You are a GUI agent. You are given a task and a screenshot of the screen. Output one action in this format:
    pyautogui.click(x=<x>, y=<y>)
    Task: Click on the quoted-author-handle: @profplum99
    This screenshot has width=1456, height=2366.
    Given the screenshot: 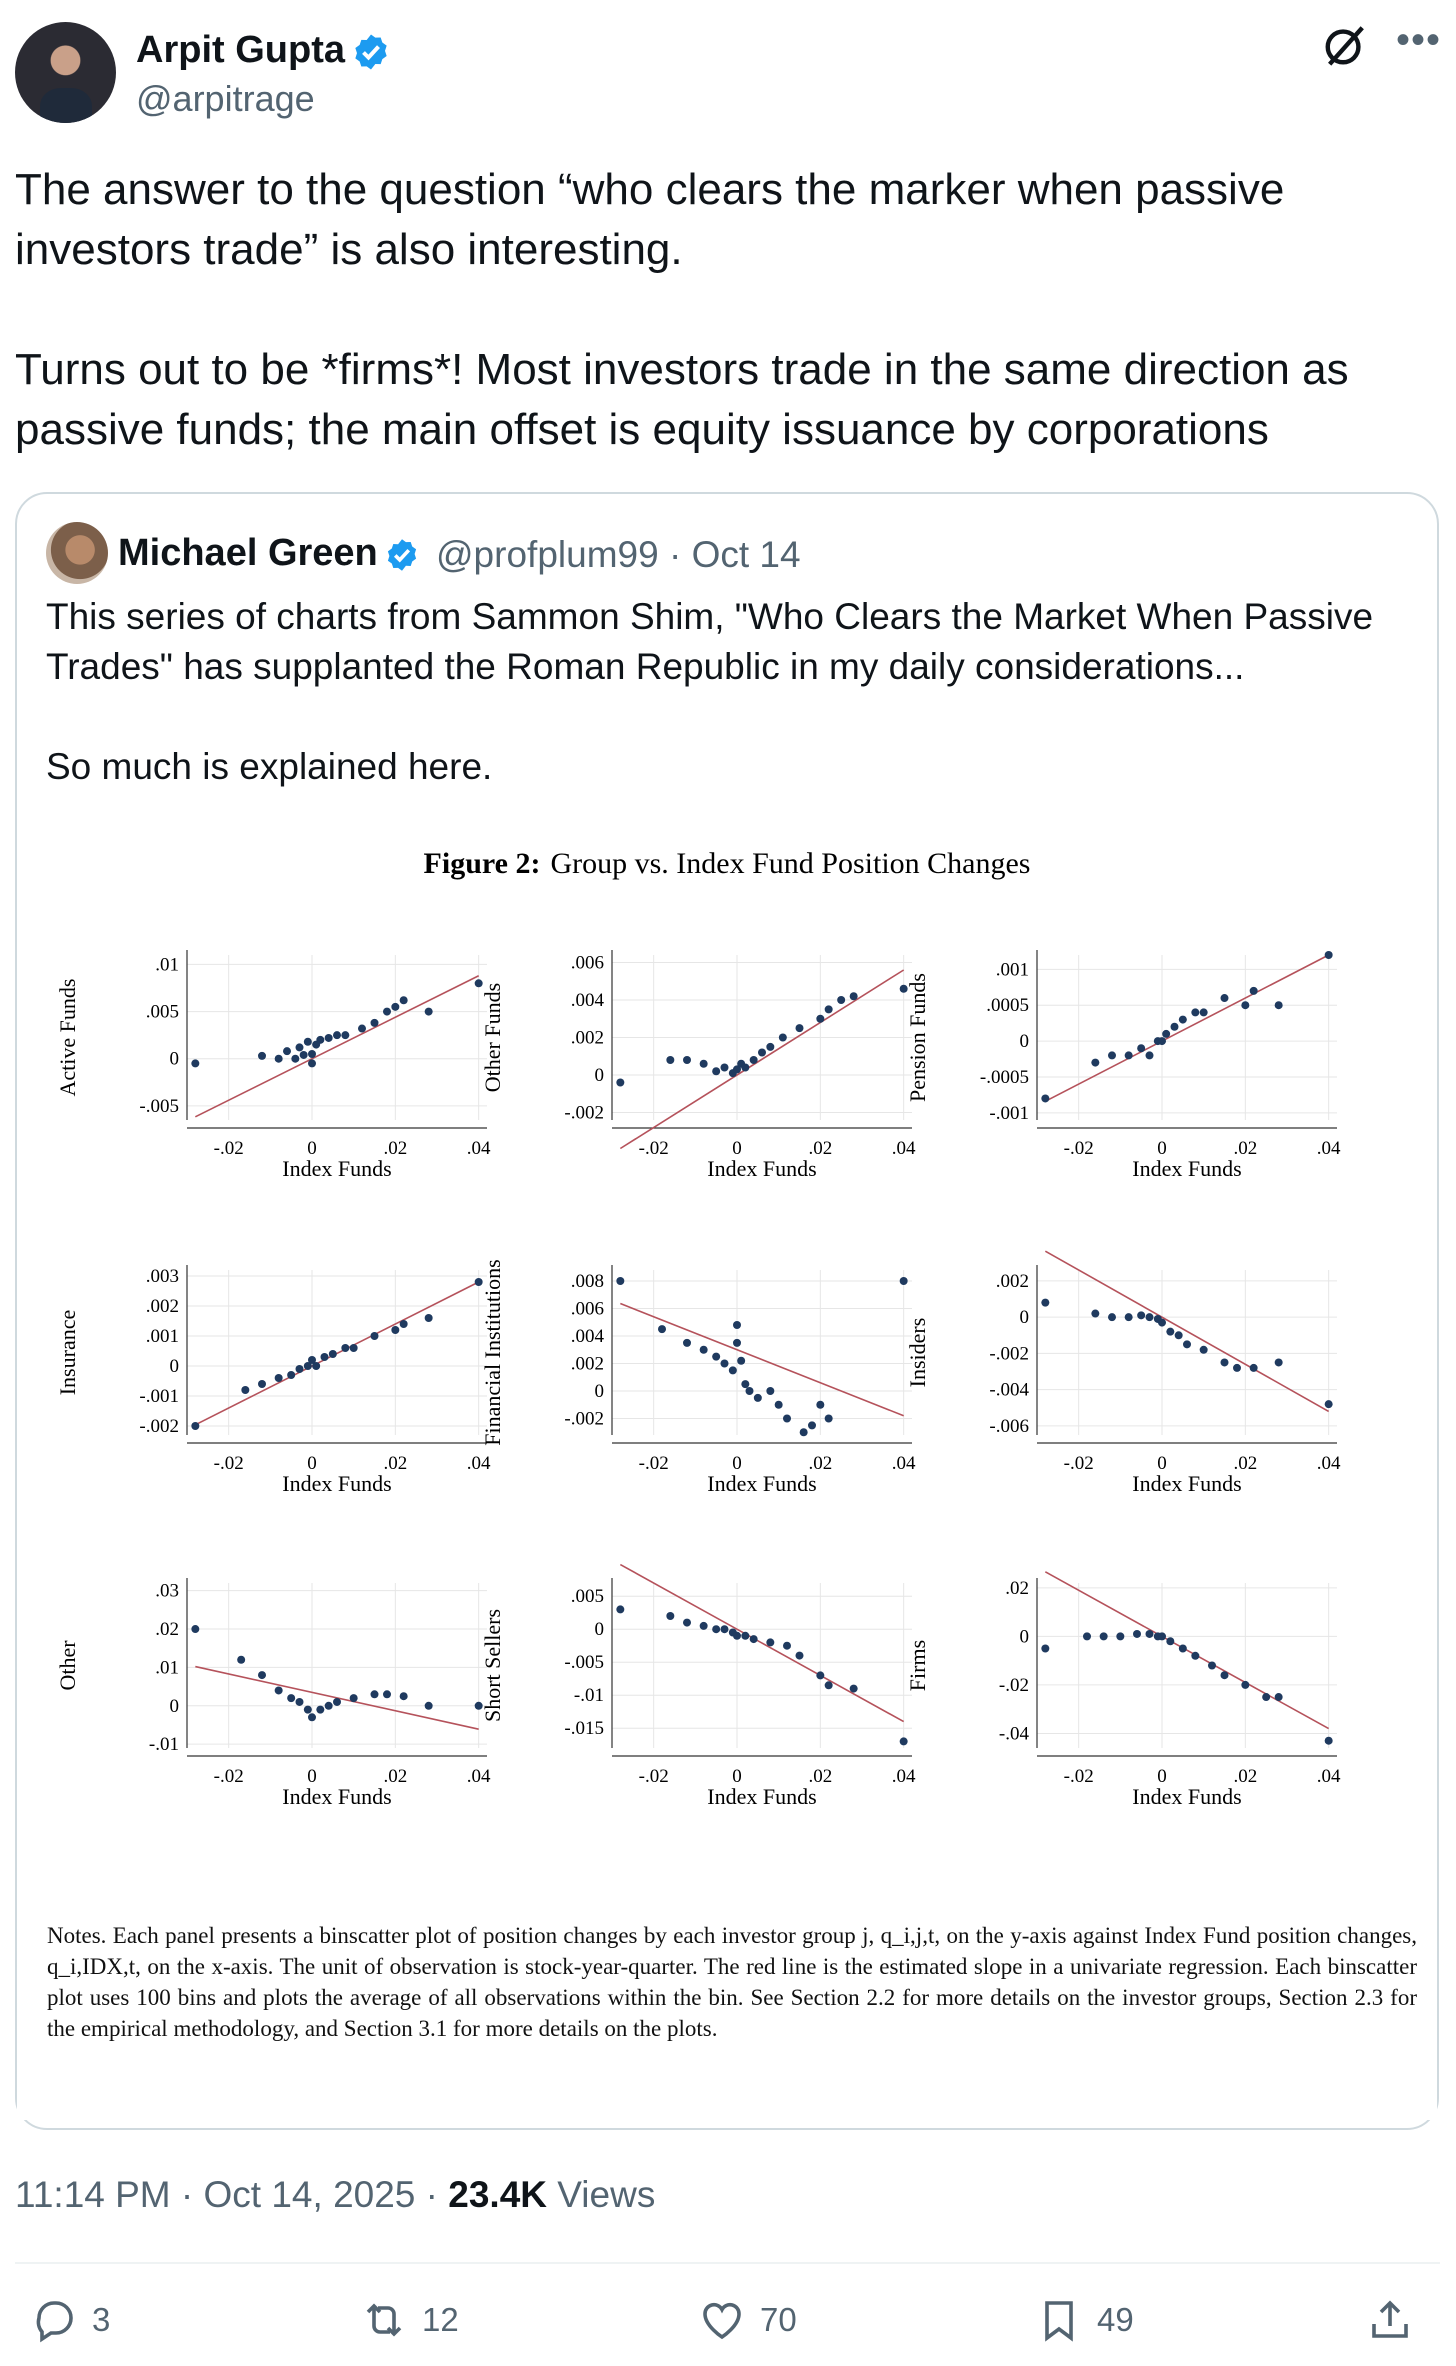 What is the action you would take?
    pyautogui.click(x=547, y=554)
    